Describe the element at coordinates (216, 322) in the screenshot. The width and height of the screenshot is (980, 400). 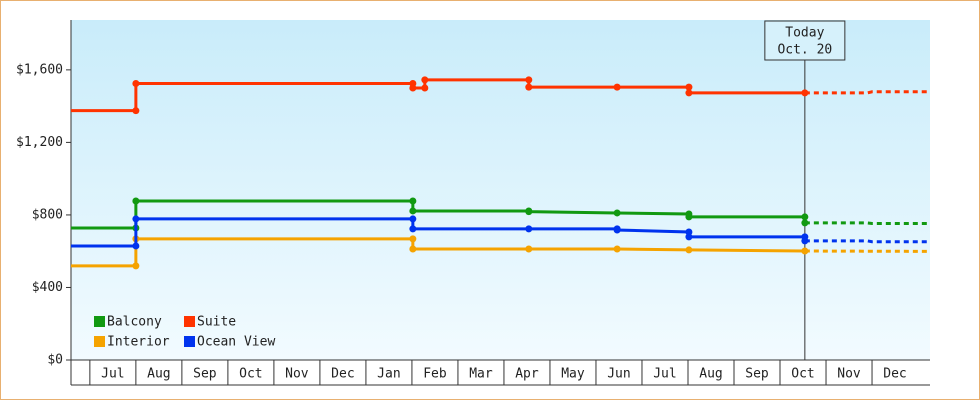
I see `legend-label: Suite` at that location.